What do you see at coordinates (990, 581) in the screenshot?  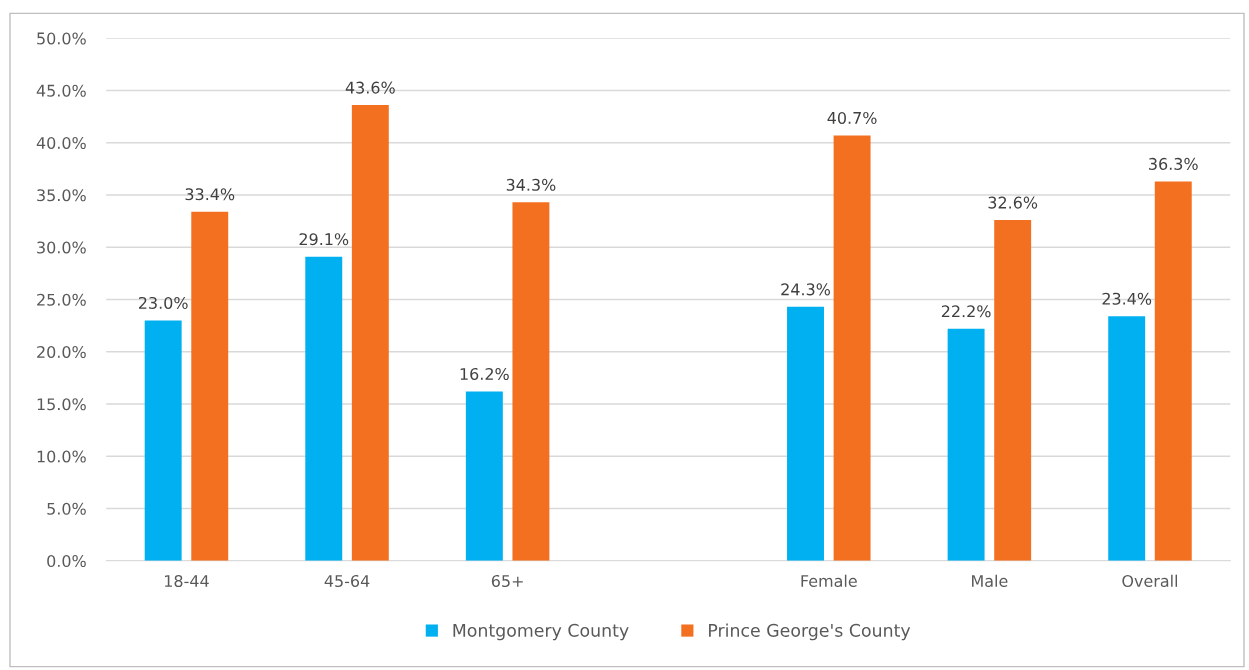 I see `x-tick-label: Male` at bounding box center [990, 581].